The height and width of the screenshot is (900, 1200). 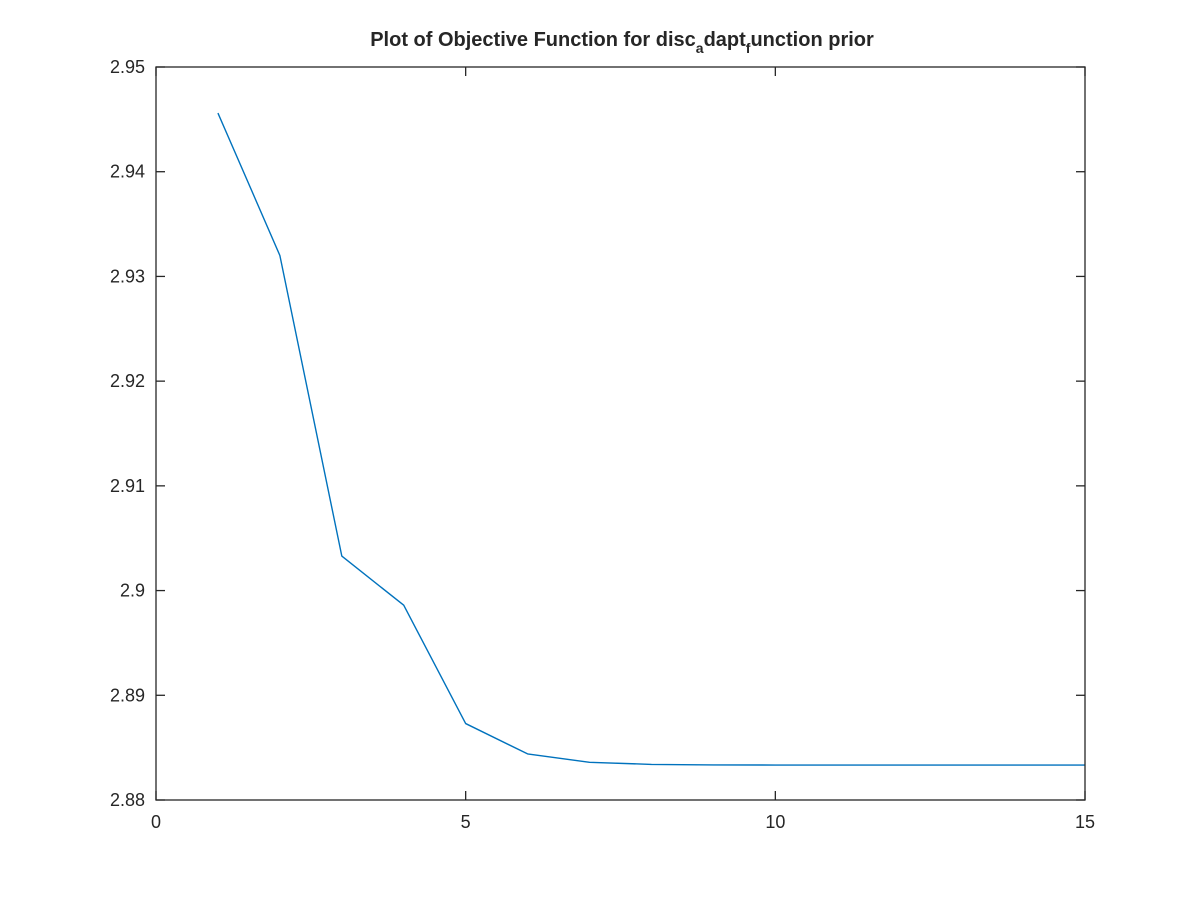 What do you see at coordinates (700, 48) in the screenshot?
I see `title-part: a` at bounding box center [700, 48].